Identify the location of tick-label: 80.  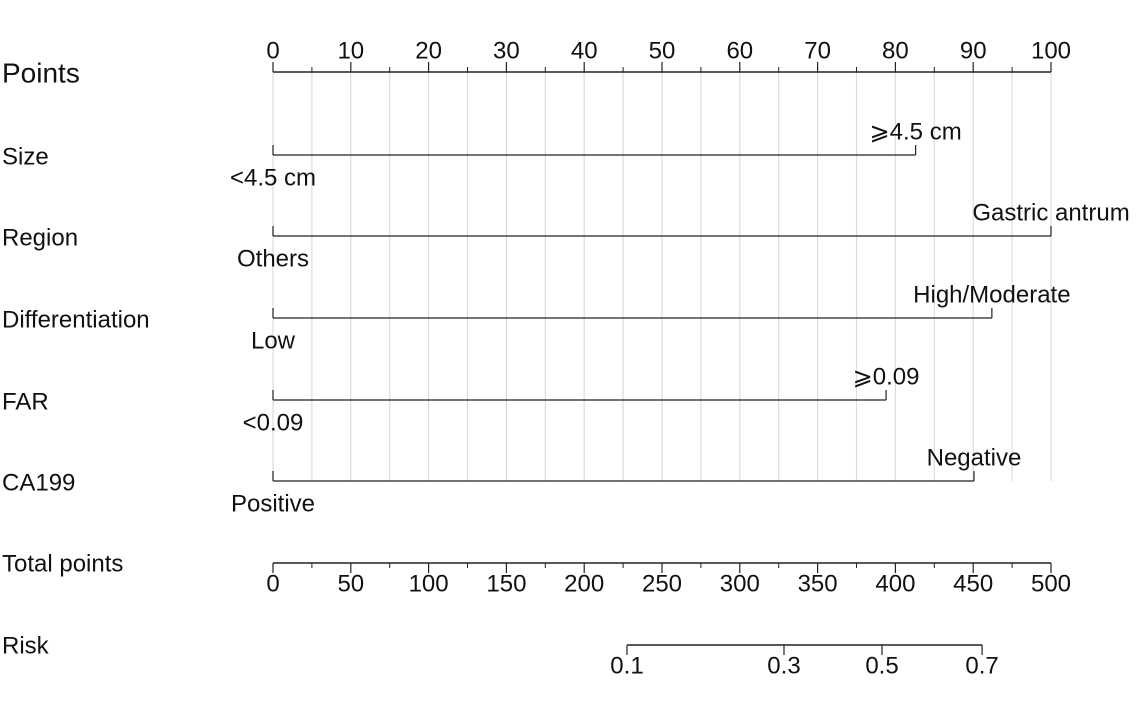
(895, 50).